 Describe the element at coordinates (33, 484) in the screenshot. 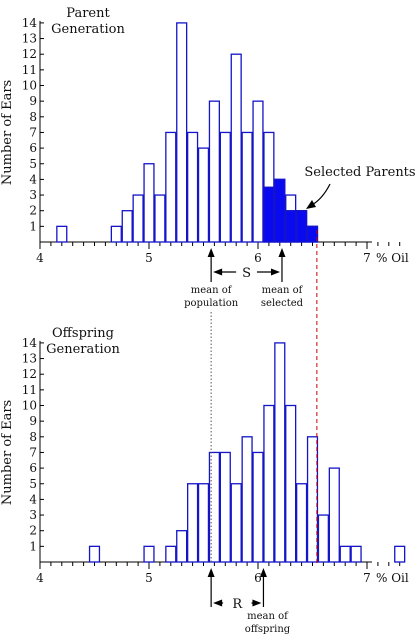

I see `panel-2-y-tick-label: 5` at that location.